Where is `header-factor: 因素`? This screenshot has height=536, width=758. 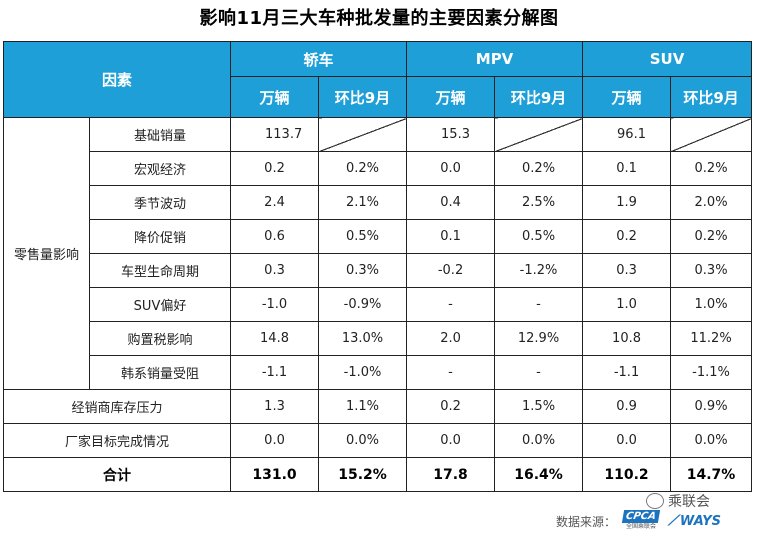
header-factor: 因素 is located at coordinates (117, 79).